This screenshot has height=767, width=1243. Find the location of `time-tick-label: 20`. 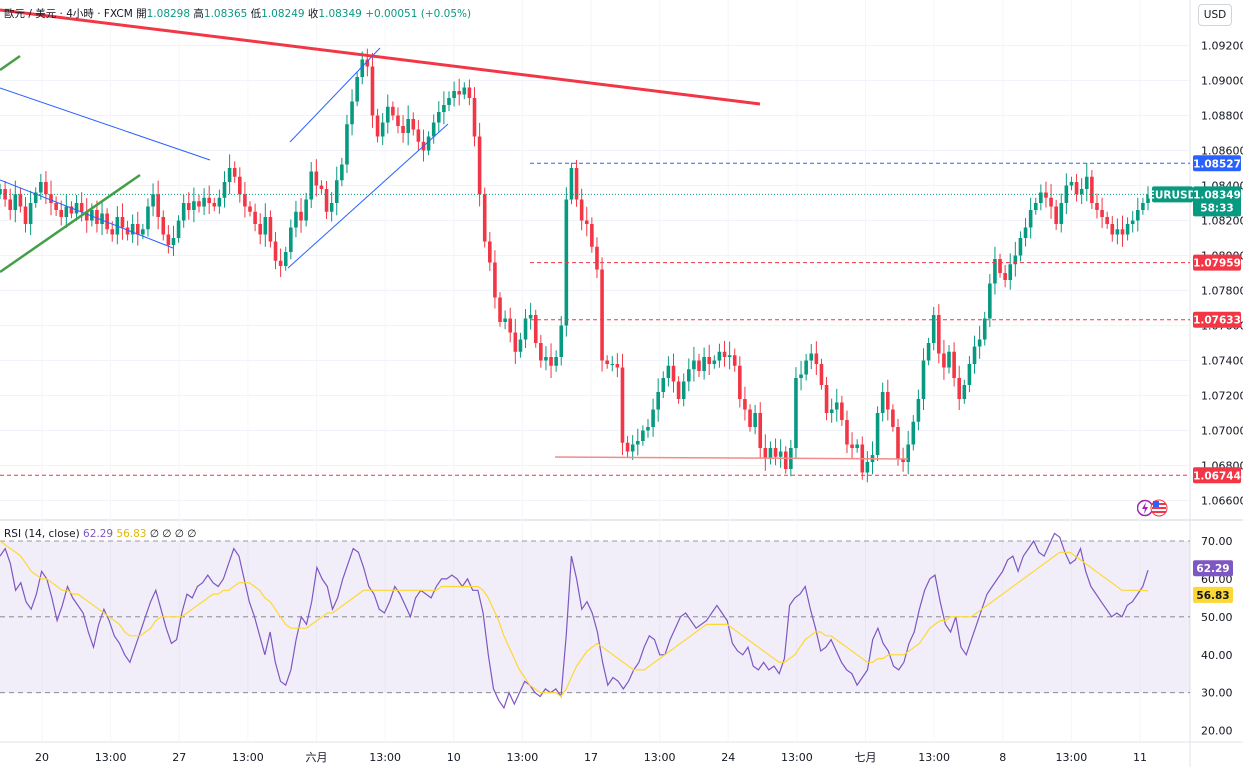

time-tick-label: 20 is located at coordinates (42, 757).